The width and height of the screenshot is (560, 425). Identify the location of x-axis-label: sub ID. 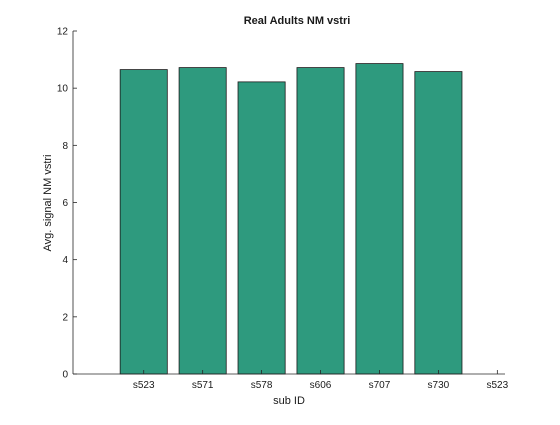
(289, 401).